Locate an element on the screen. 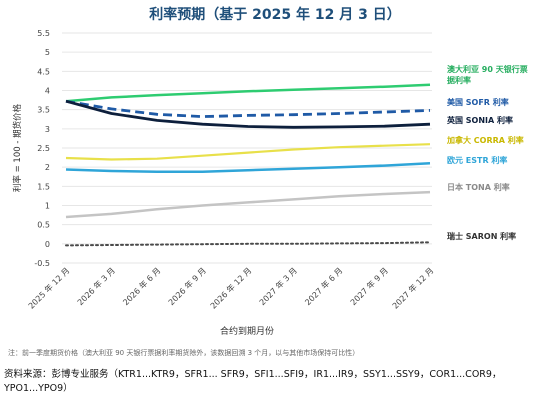 The height and width of the screenshot is (407, 550). y-tick-label: 3.5 is located at coordinates (43, 110).